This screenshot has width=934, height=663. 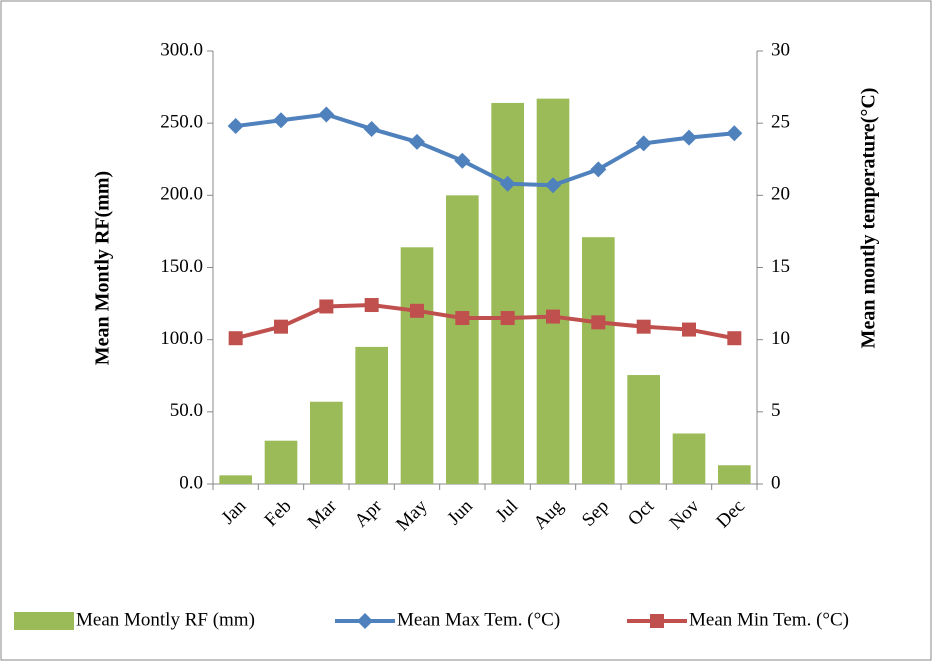 What do you see at coordinates (44, 621) in the screenshot?
I see `legend-swatch` at bounding box center [44, 621].